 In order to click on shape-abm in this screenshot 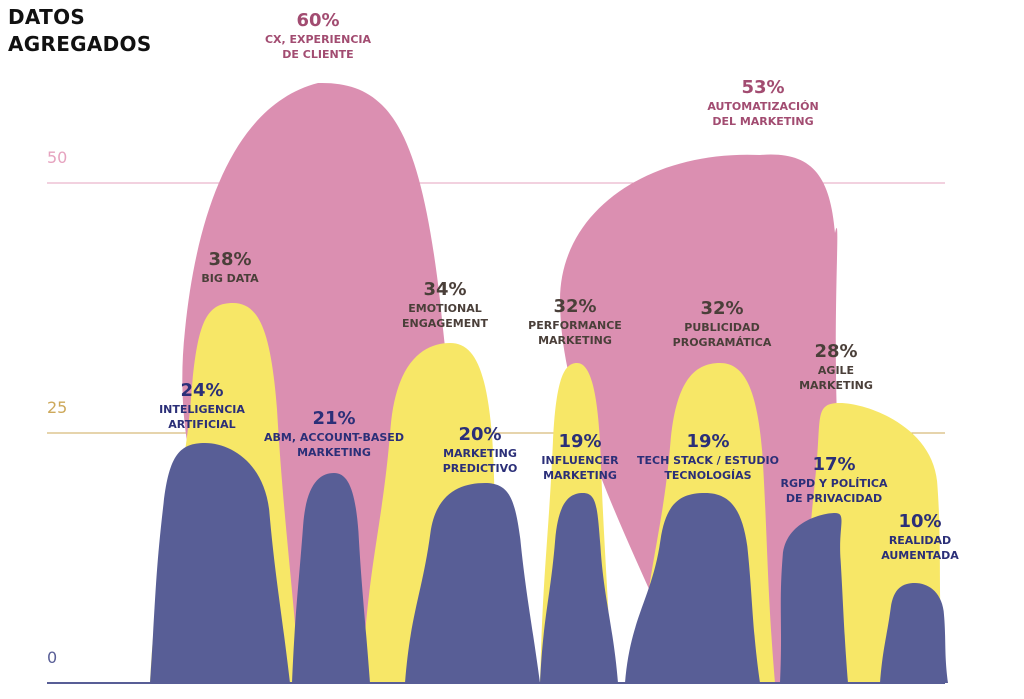, I will do `click(331, 578)`.